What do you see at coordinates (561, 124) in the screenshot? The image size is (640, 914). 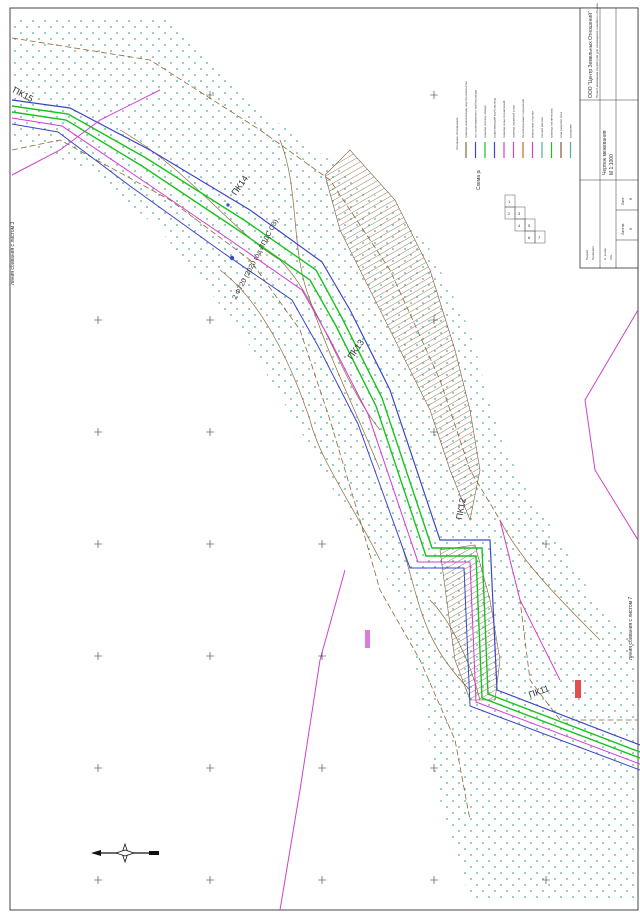 I see `legend-item: зона вырубки леса` at bounding box center [561, 124].